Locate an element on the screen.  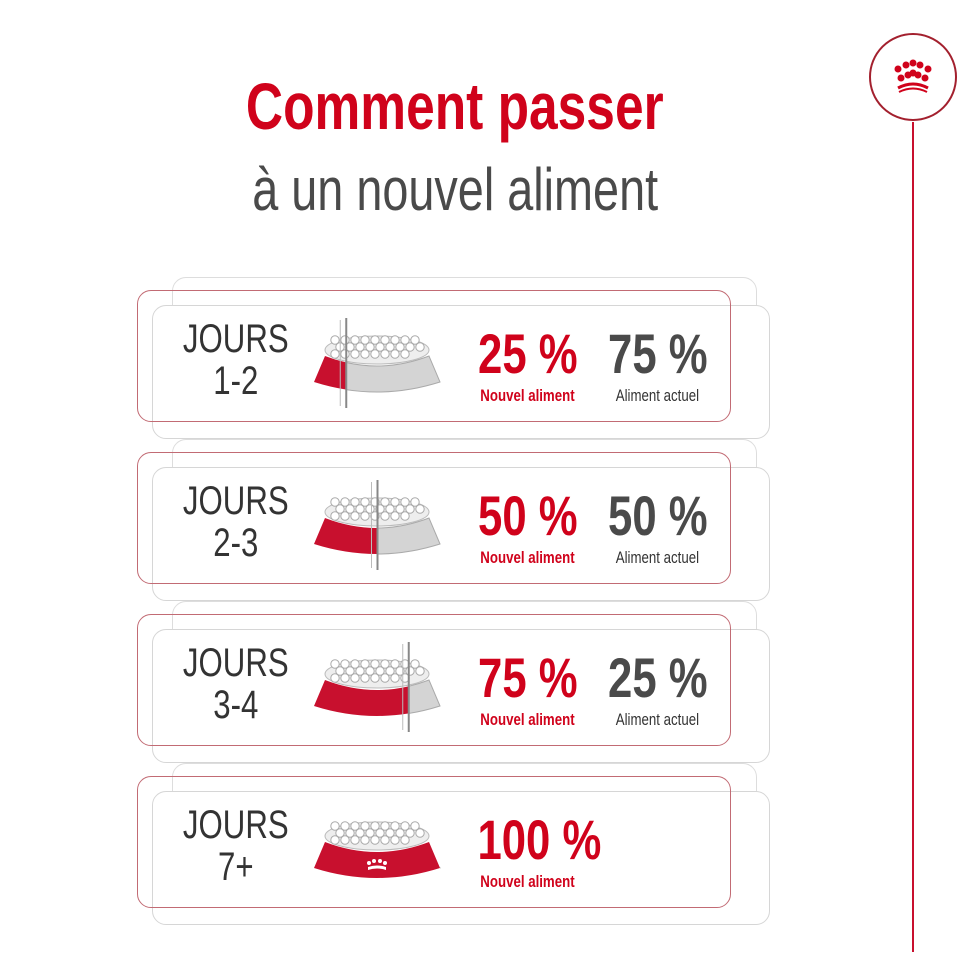
new-food-percent: 25 % is located at coordinates (527, 353).